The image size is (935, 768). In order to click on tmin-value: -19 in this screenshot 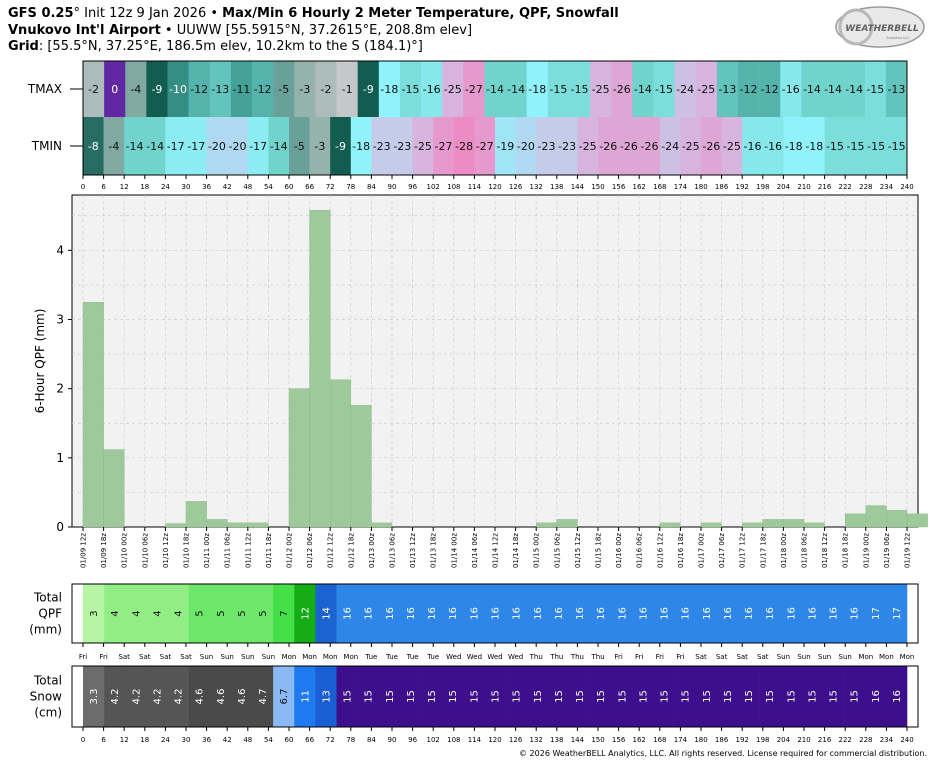, I will do `click(505, 146)`.